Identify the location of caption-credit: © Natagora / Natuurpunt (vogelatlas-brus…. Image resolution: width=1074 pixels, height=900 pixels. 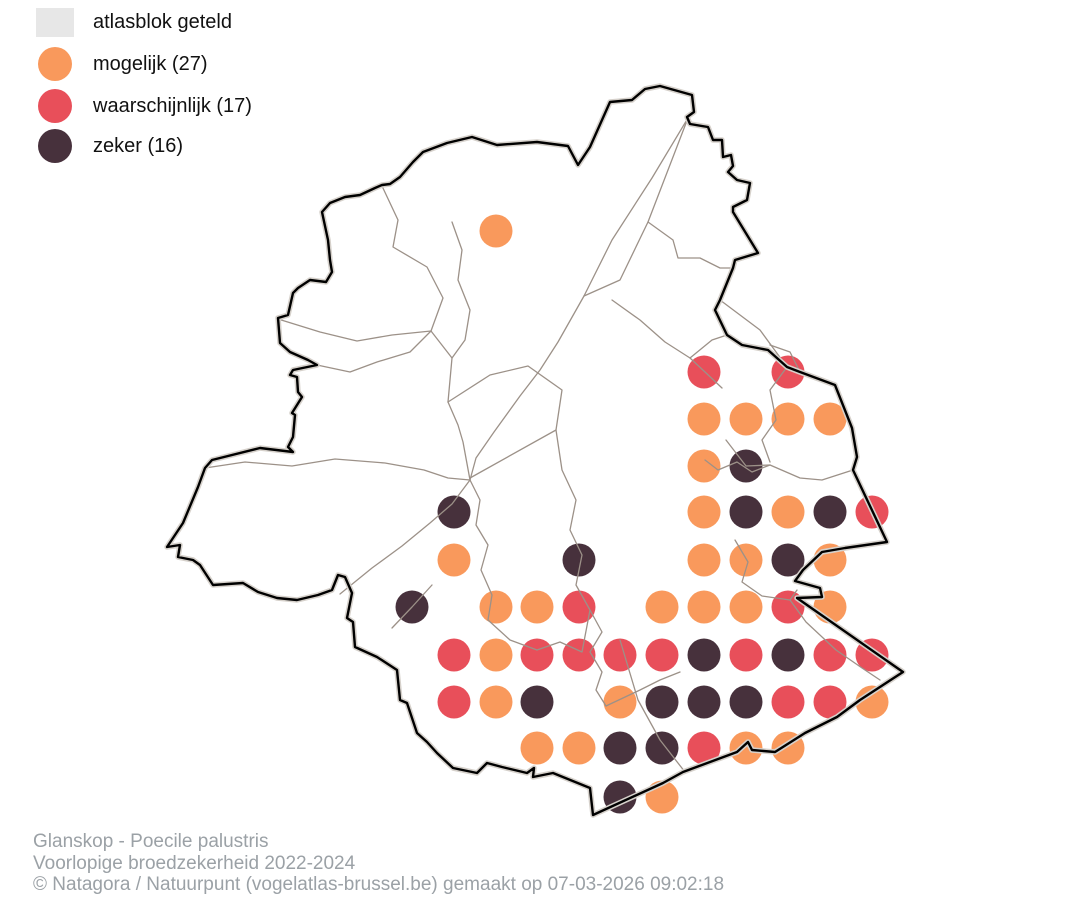
(379, 884).